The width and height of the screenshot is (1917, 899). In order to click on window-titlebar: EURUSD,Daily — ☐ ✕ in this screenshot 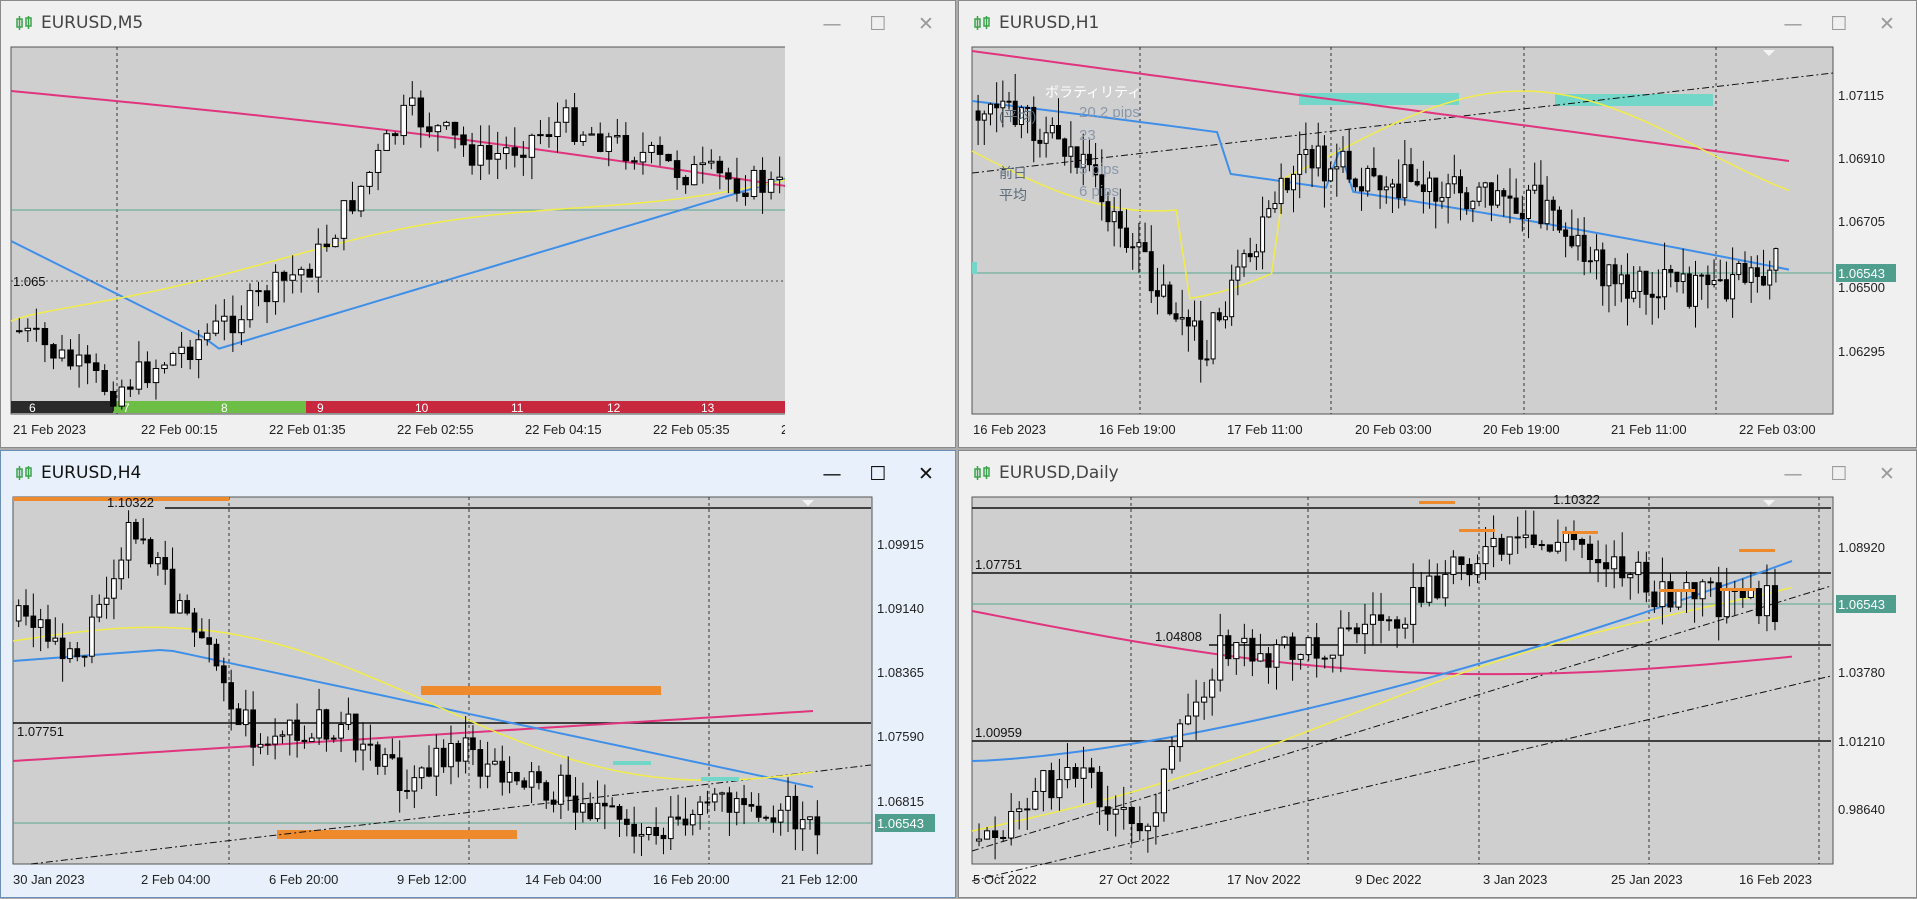, I will do `click(1437, 472)`.